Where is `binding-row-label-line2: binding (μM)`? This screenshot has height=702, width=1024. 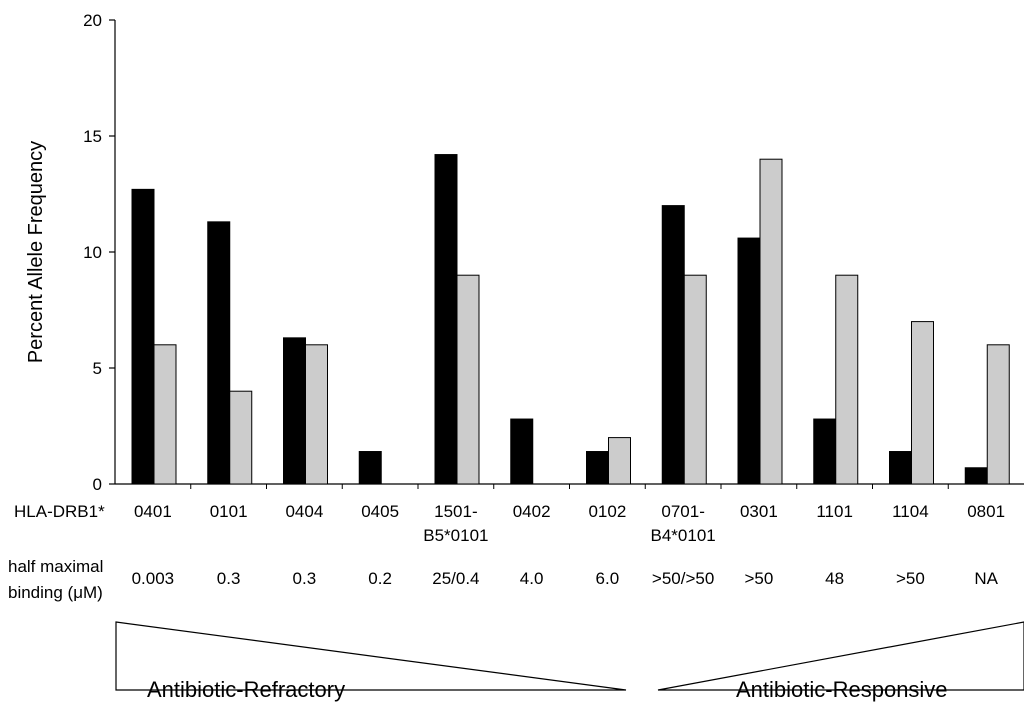 binding-row-label-line2: binding (μM) is located at coordinates (55, 592).